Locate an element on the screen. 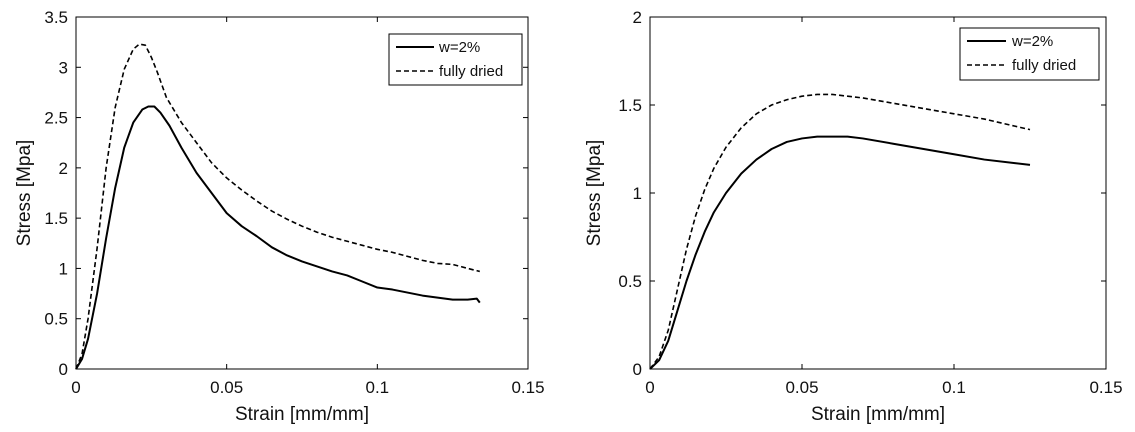 This screenshot has width=1135, height=432. chart-1-y-tick-label: 2 is located at coordinates (63, 168).